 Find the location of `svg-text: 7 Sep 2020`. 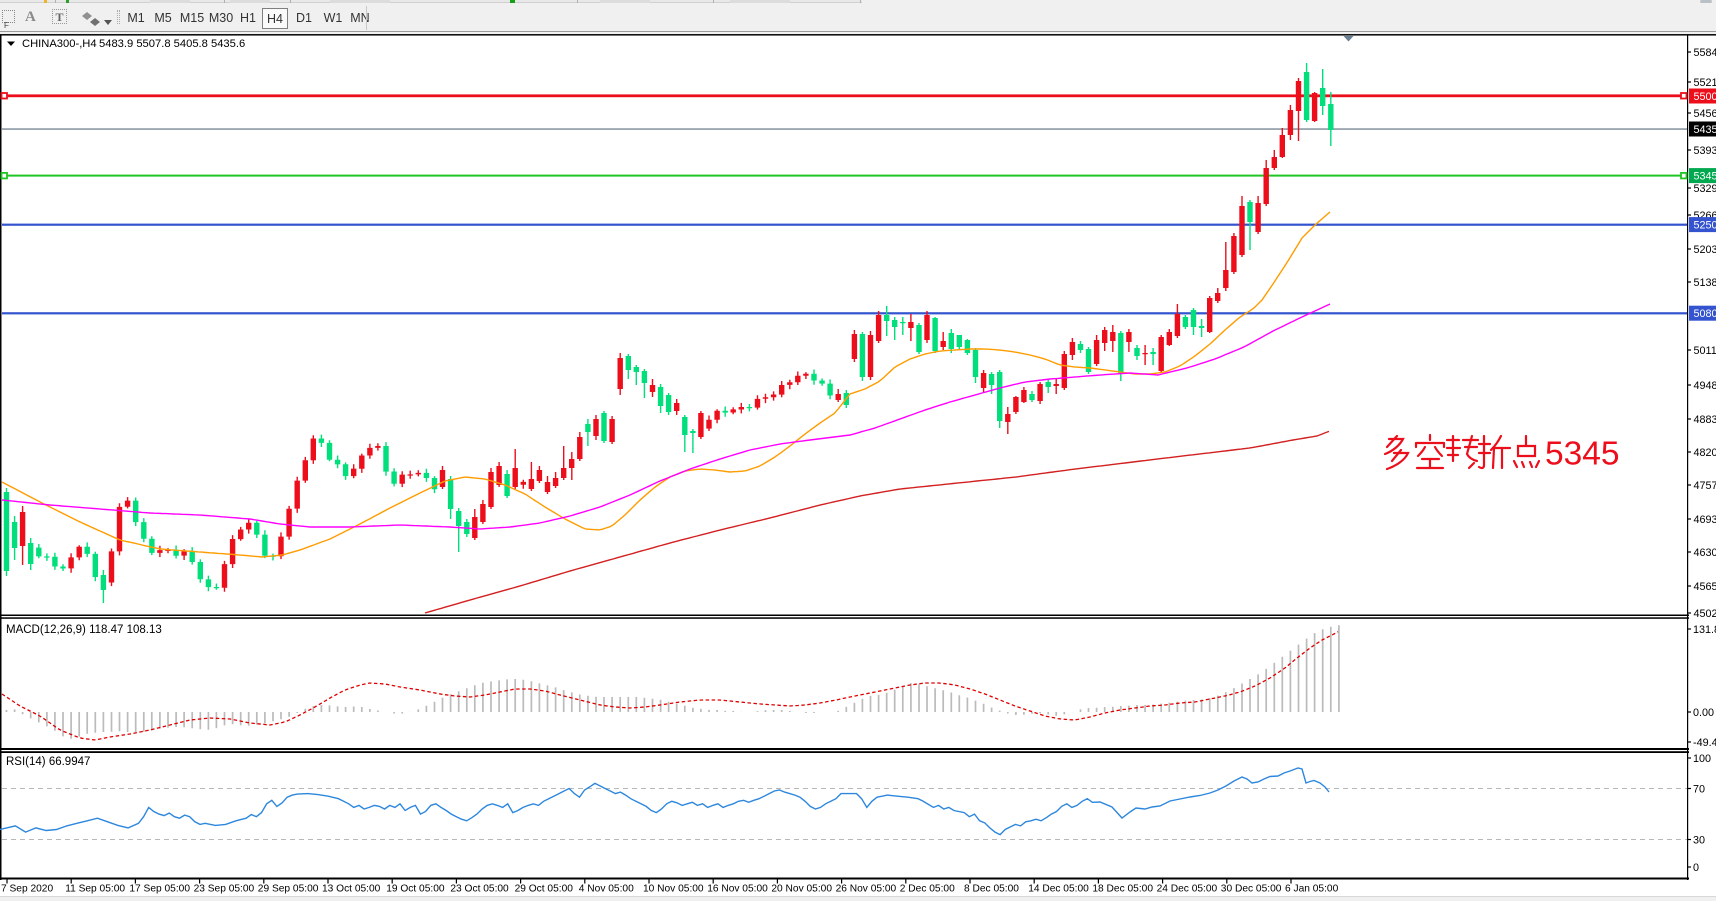

svg-text: 7 Sep 2020 is located at coordinates (27, 889).